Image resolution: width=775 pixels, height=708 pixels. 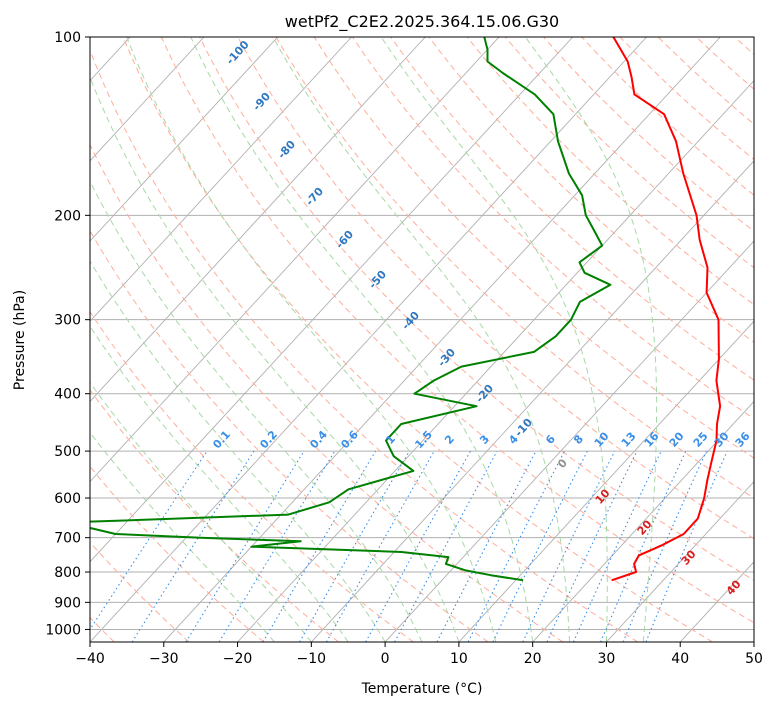 What do you see at coordinates (67, 539) in the screenshot?
I see `y-tick-label: 700` at bounding box center [67, 539].